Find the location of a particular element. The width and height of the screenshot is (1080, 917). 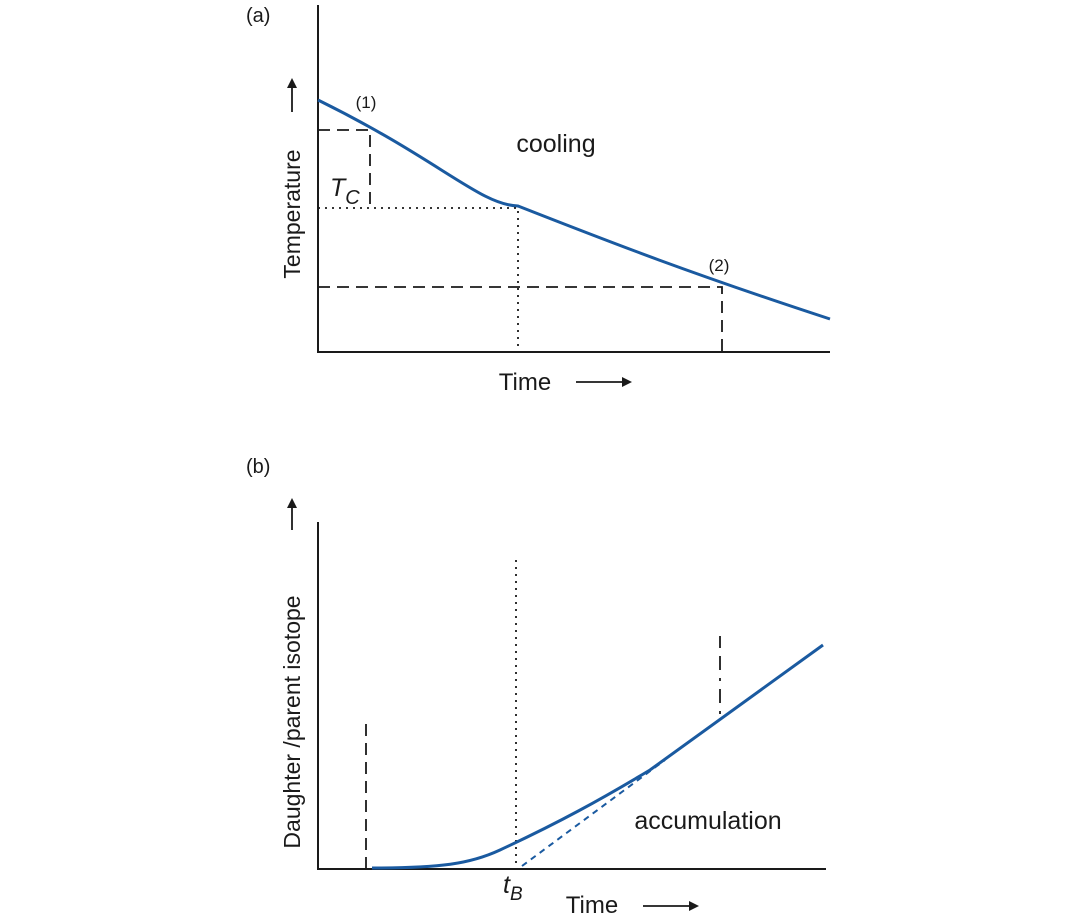

extrapolation-line is located at coordinates (593, 813).